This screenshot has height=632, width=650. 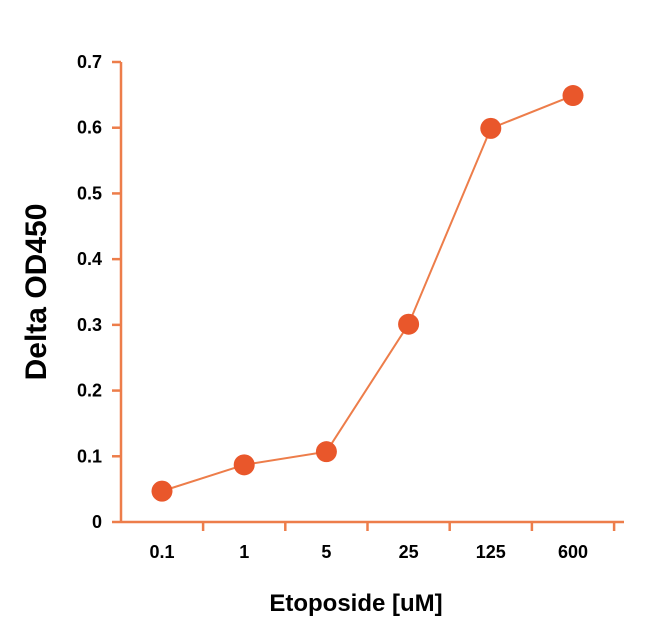 I want to click on y-tick-label: 0, so click(x=97, y=522).